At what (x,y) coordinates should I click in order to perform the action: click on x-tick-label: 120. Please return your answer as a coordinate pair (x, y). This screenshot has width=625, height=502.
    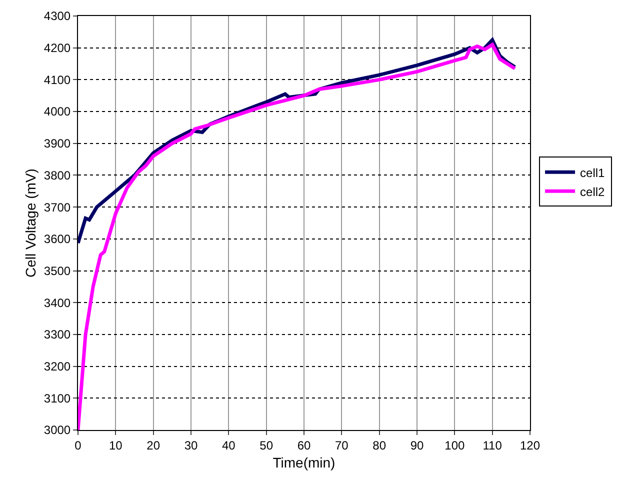
    Looking at the image, I should click on (530, 445).